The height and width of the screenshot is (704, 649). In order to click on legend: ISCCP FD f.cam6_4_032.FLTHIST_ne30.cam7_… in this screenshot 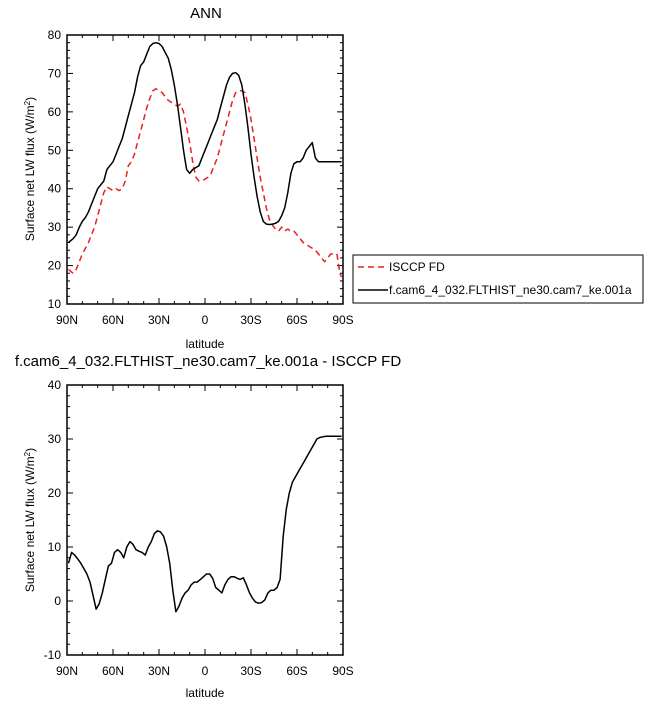, I will do `click(498, 279)`.